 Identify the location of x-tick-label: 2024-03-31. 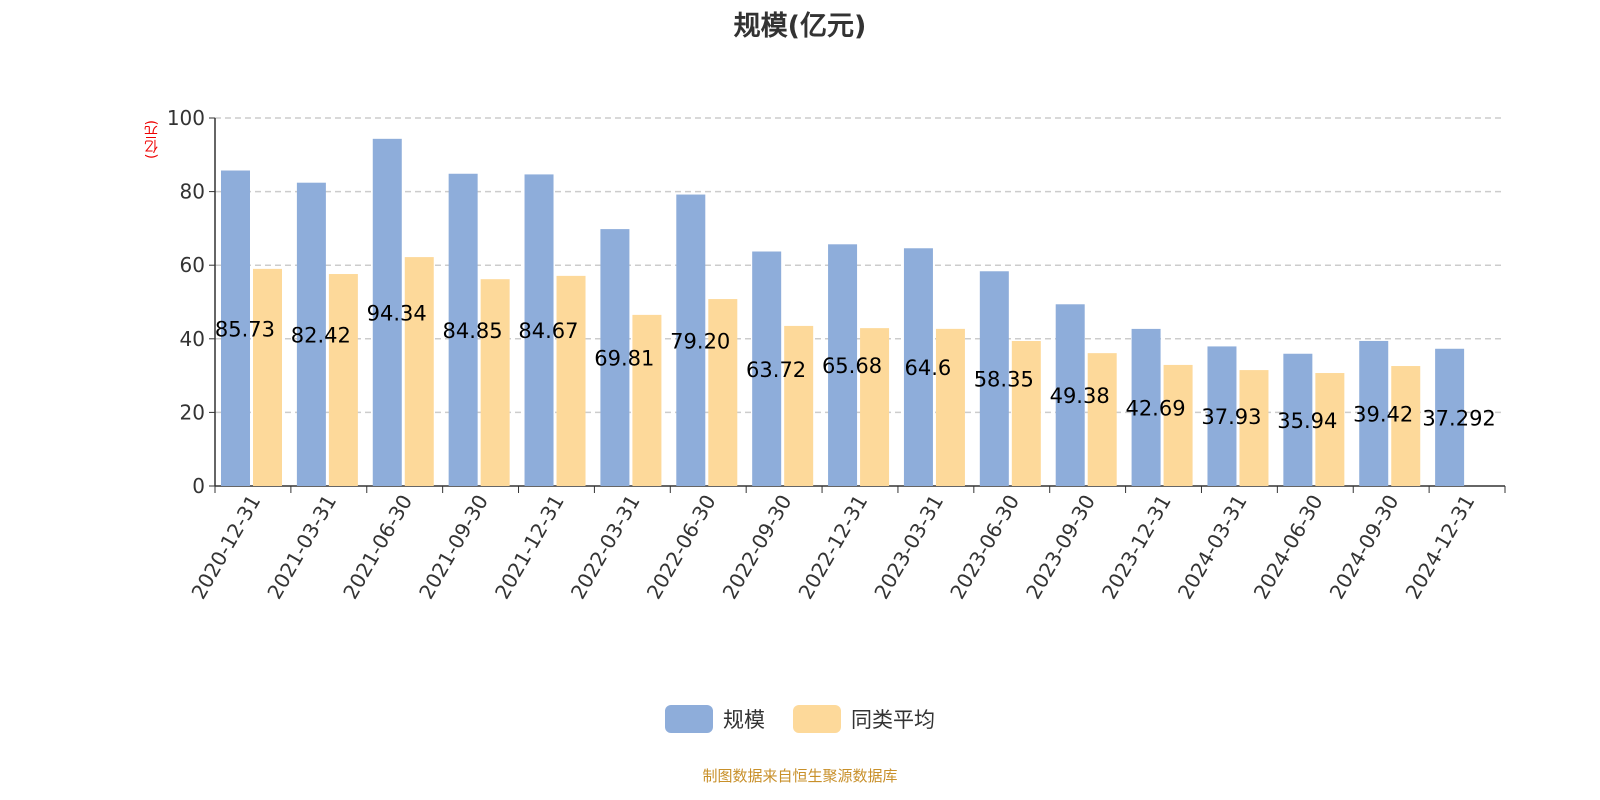
(1212, 547).